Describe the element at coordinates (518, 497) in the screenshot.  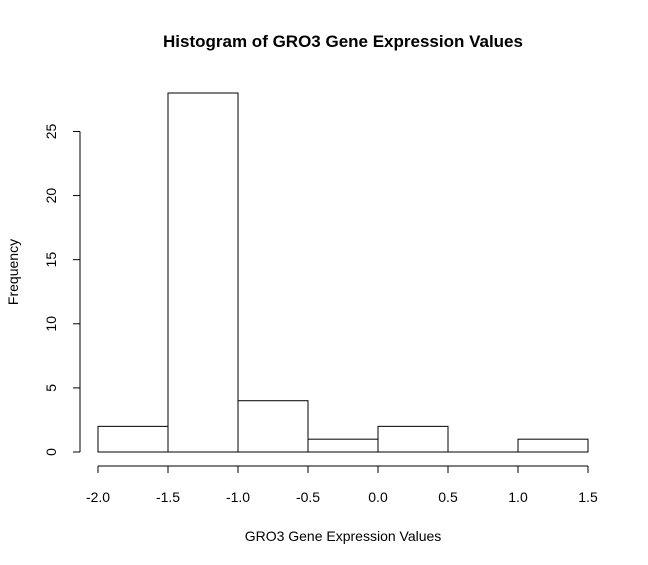
I see `x-tick-label: 1.0` at that location.